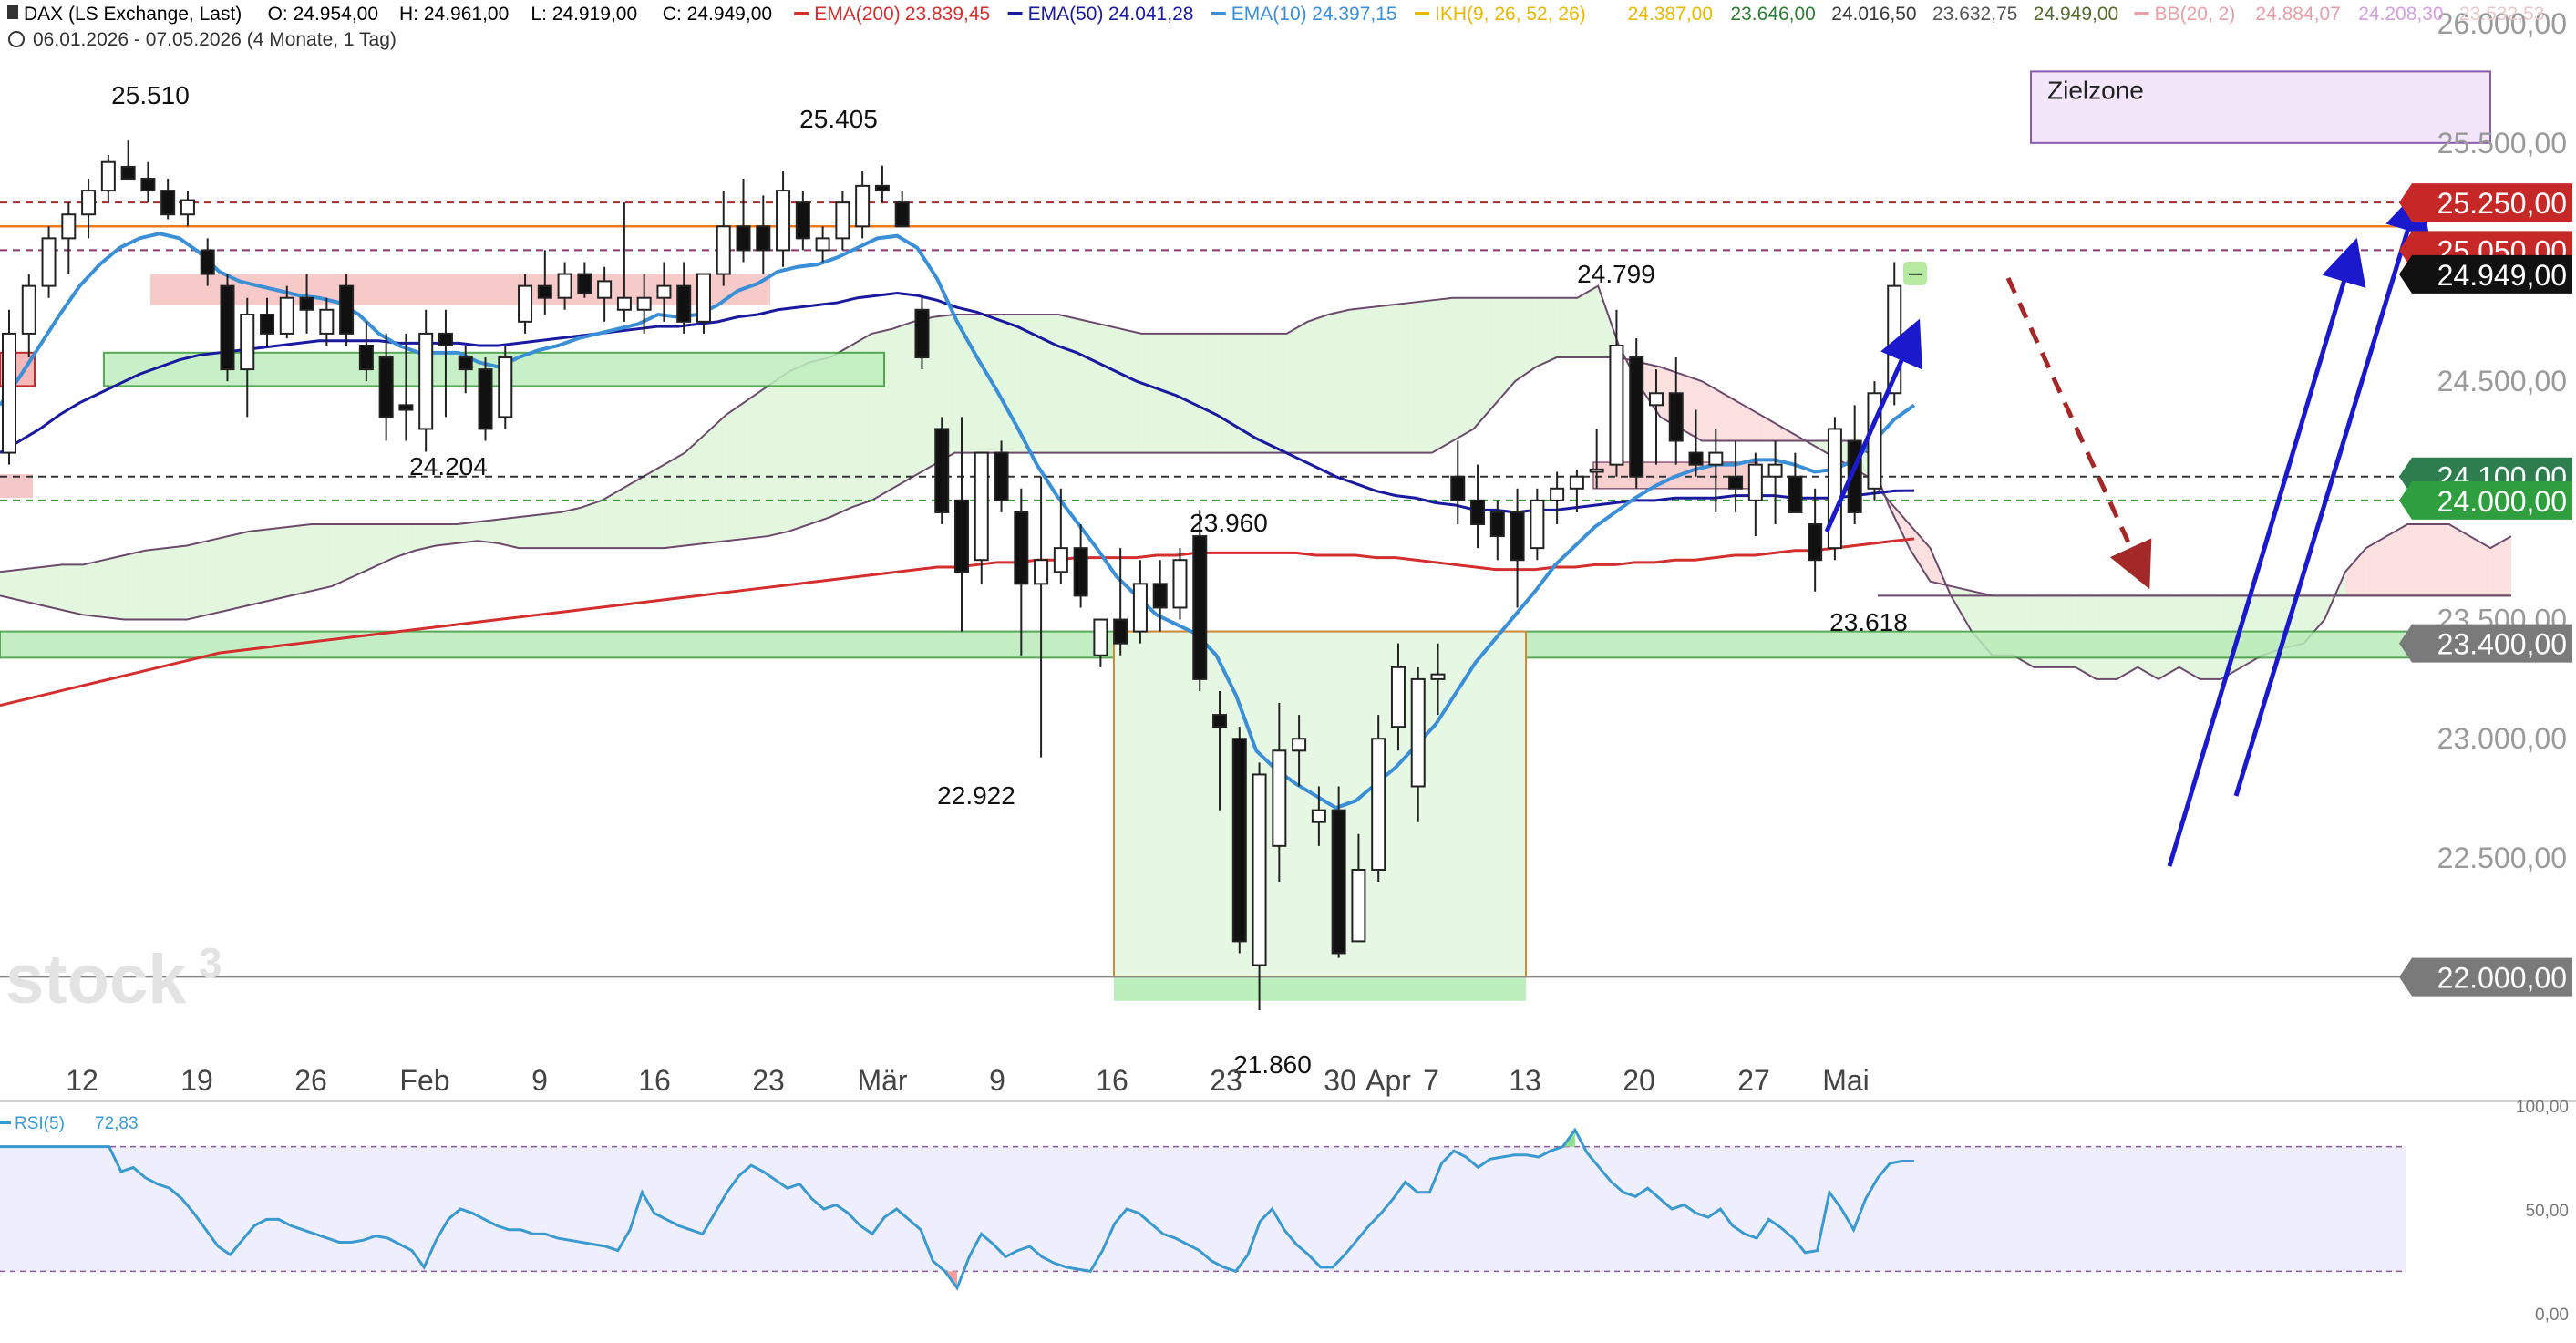 The width and height of the screenshot is (2576, 1343). Describe the element at coordinates (1670, 14) in the screenshot. I see `legend-value: 24.387,00` at that location.